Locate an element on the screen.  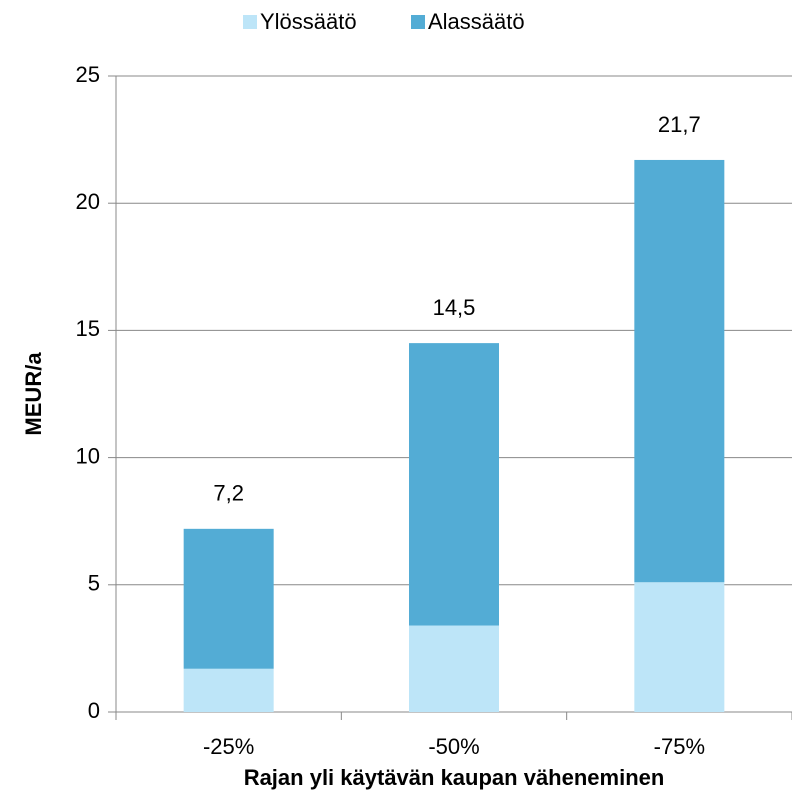
x-axis-title: Rajan yli käytävän kaupan väheneminen is located at coordinates (454, 777).